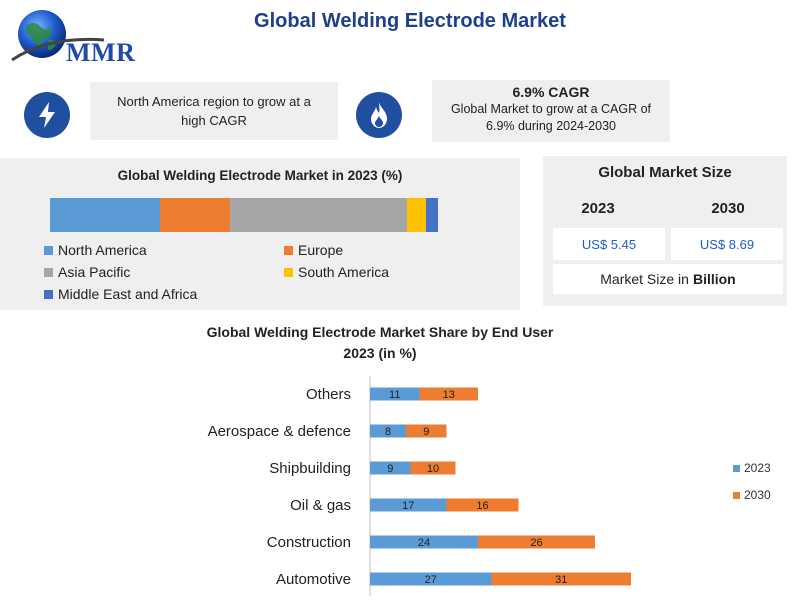 This screenshot has height=608, width=800. What do you see at coordinates (416, 215) in the screenshot?
I see `region-bar-segment-south-america` at bounding box center [416, 215].